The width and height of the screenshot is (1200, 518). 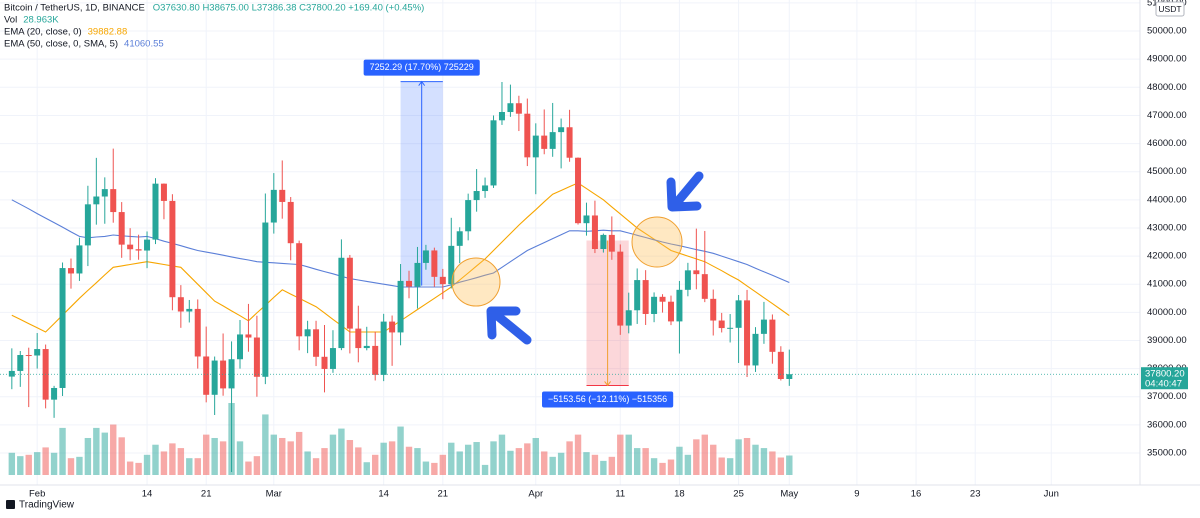 I want to click on legend-label: EMA (50, close, 0, SMA, 5), so click(x=61, y=44).